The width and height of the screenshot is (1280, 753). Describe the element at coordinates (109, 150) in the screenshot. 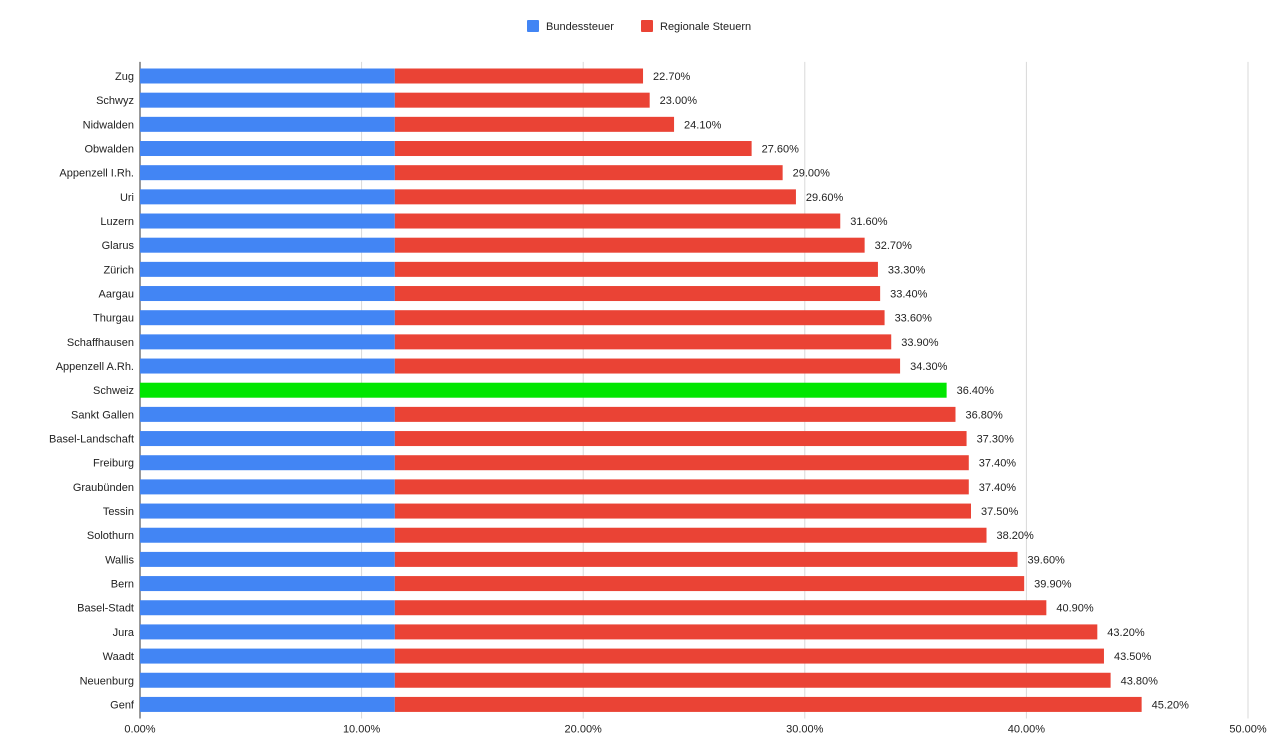

I see `category-label: Obwalden` at that location.